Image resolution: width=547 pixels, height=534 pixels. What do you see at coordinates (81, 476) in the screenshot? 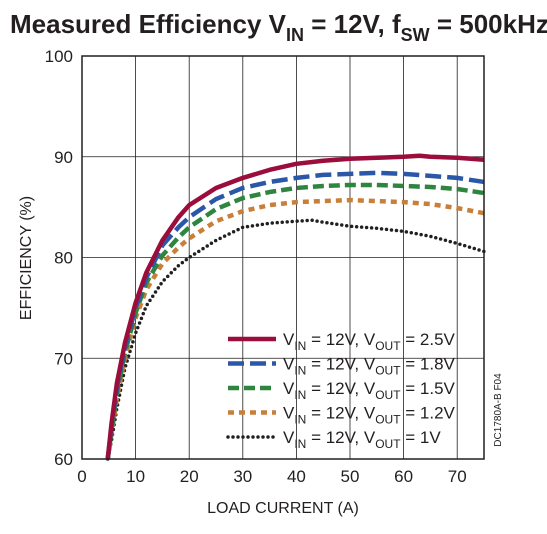
I see `x-tick-label-0: 0` at bounding box center [81, 476].